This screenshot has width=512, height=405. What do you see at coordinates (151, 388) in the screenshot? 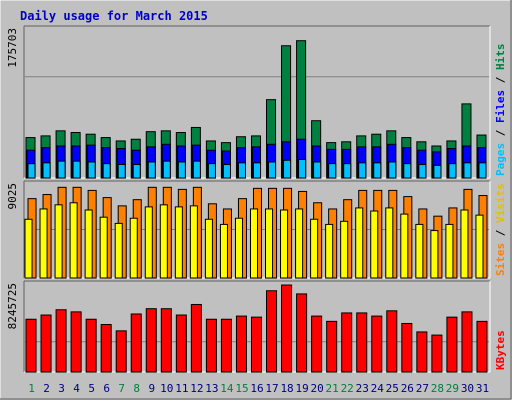
I see `x-tick-label: 9` at bounding box center [151, 388].